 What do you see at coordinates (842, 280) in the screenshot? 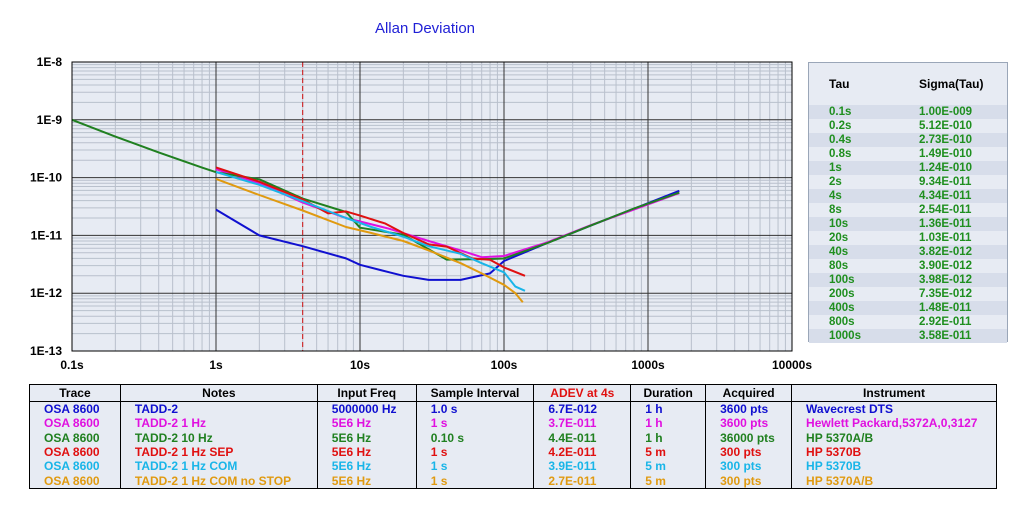
I see `tau-value: 100s` at bounding box center [842, 280].